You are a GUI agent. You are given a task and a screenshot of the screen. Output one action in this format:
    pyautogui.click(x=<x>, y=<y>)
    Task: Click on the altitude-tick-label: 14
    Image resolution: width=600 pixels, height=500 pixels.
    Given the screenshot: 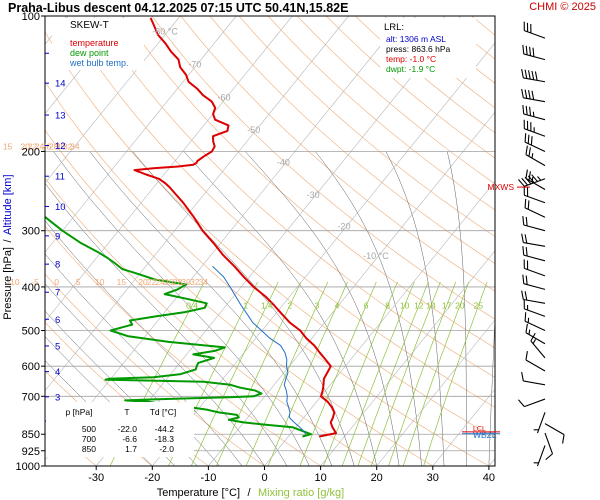 What is the action you would take?
    pyautogui.click(x=60, y=84)
    